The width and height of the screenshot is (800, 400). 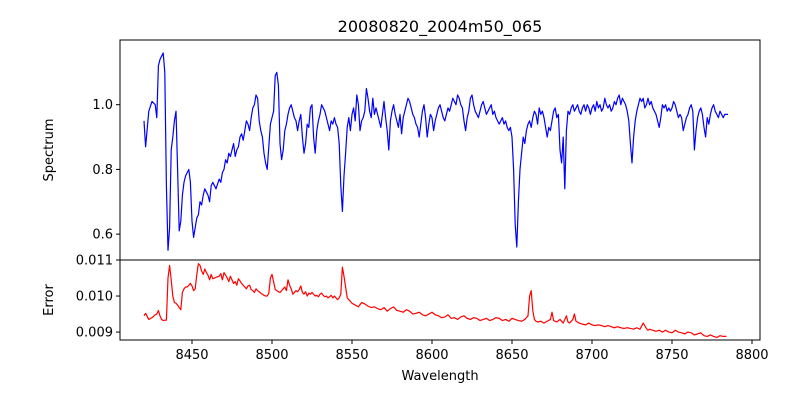 What do you see at coordinates (511, 355) in the screenshot?
I see `x-tick-label: 8650` at bounding box center [511, 355].